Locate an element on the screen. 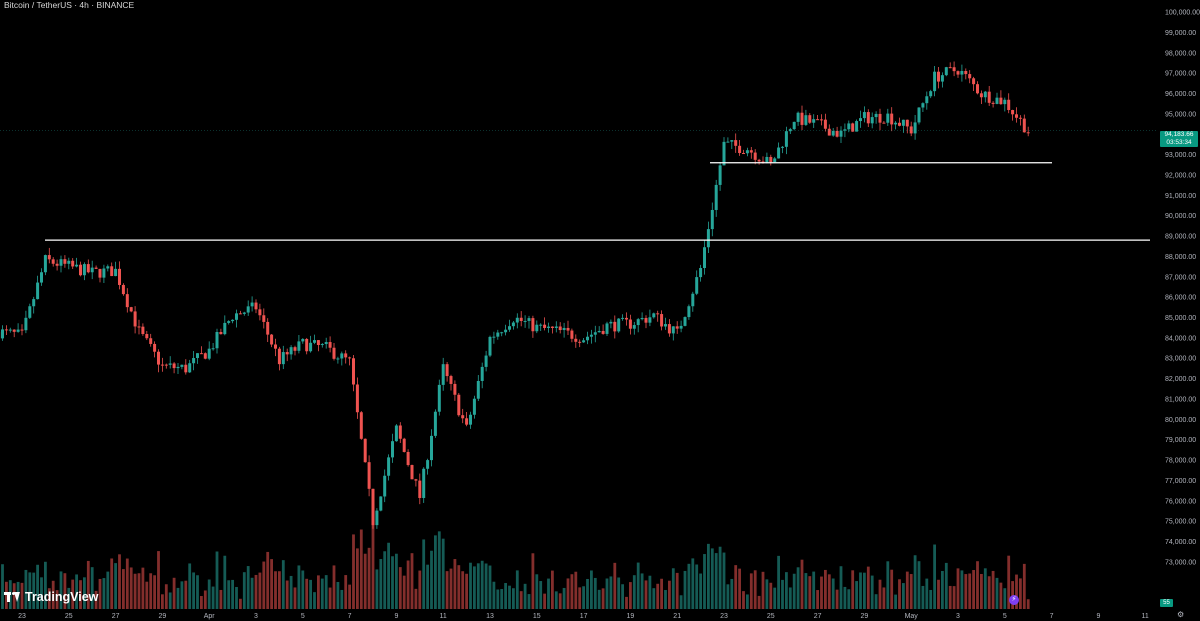 This screenshot has height=621, width=1200. y-tick-label: 84,000.00 is located at coordinates (1180, 338).